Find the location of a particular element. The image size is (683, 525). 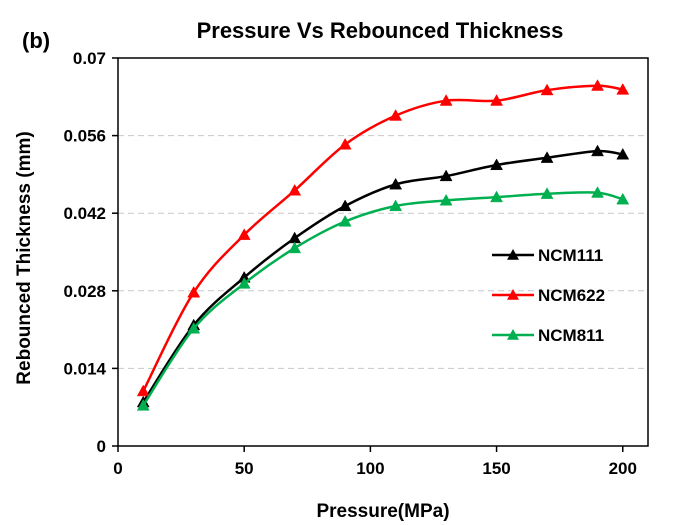

panel-label: (b) is located at coordinates (36, 40).